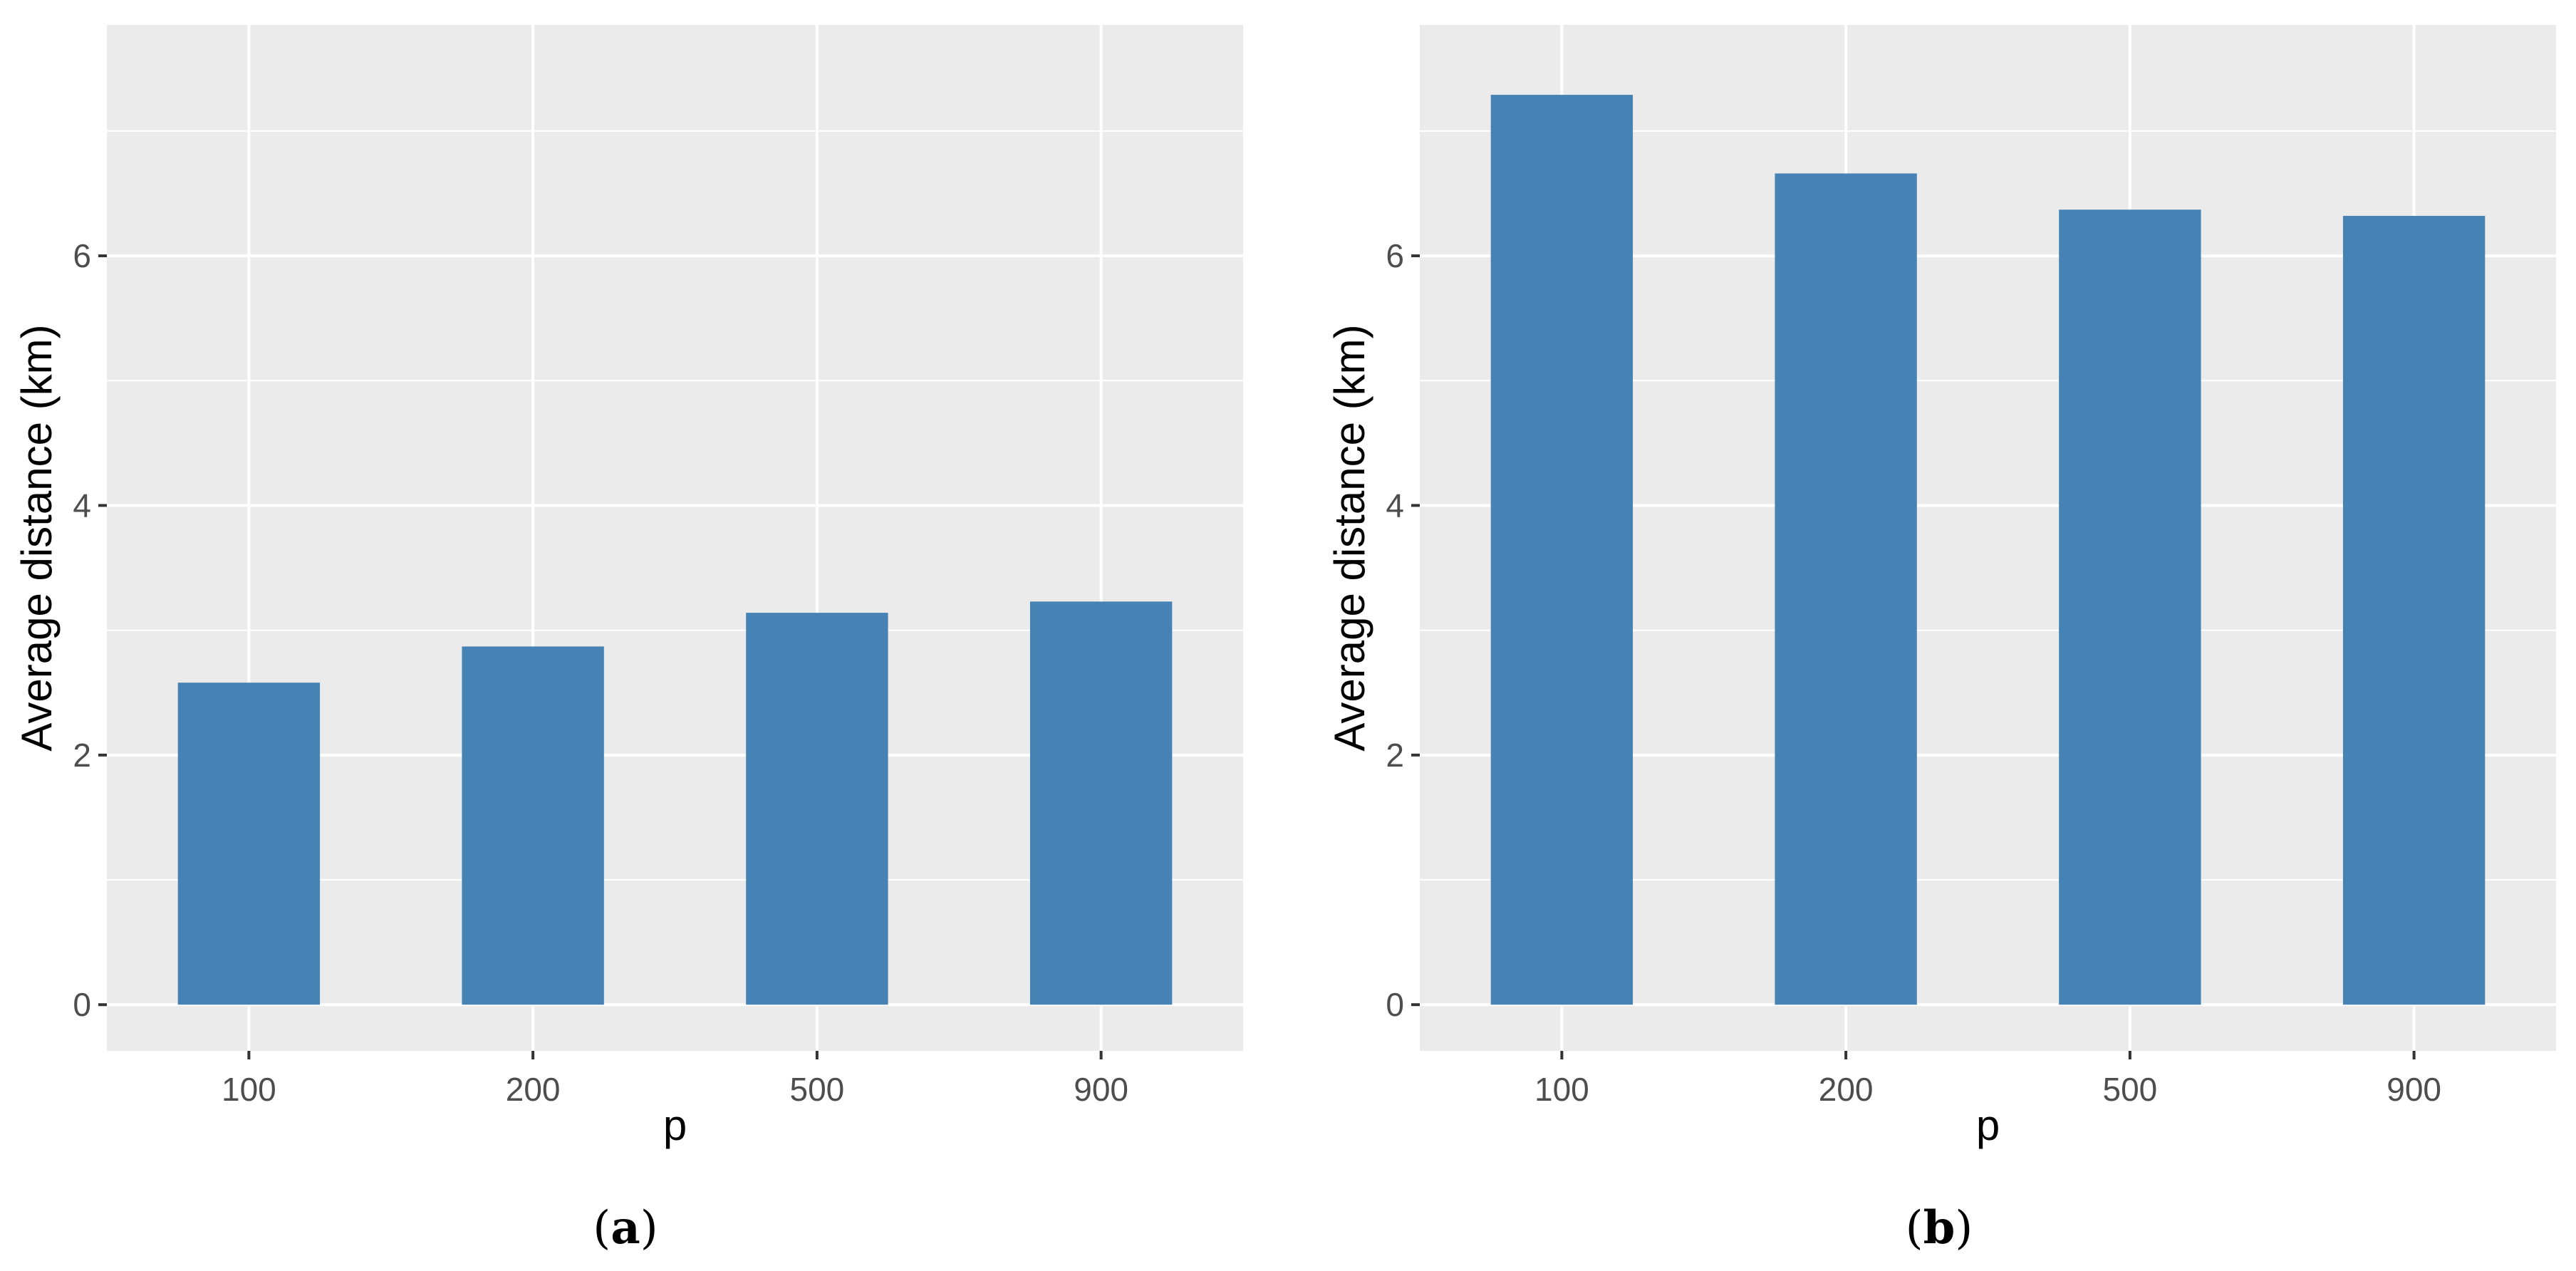  Describe the element at coordinates (1395, 1005) in the screenshot. I see `y-tick-label-b: 0` at that location.